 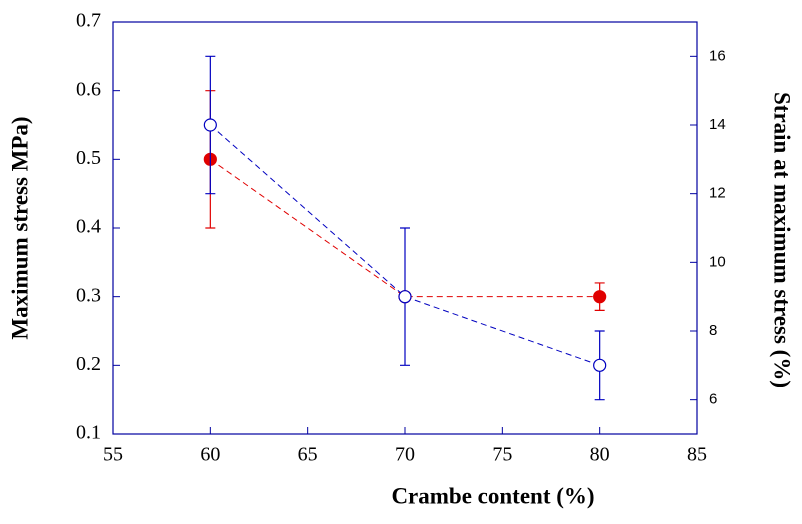 I want to click on y2-axis-label: Strain at maximum stress (%), so click(x=782, y=240).